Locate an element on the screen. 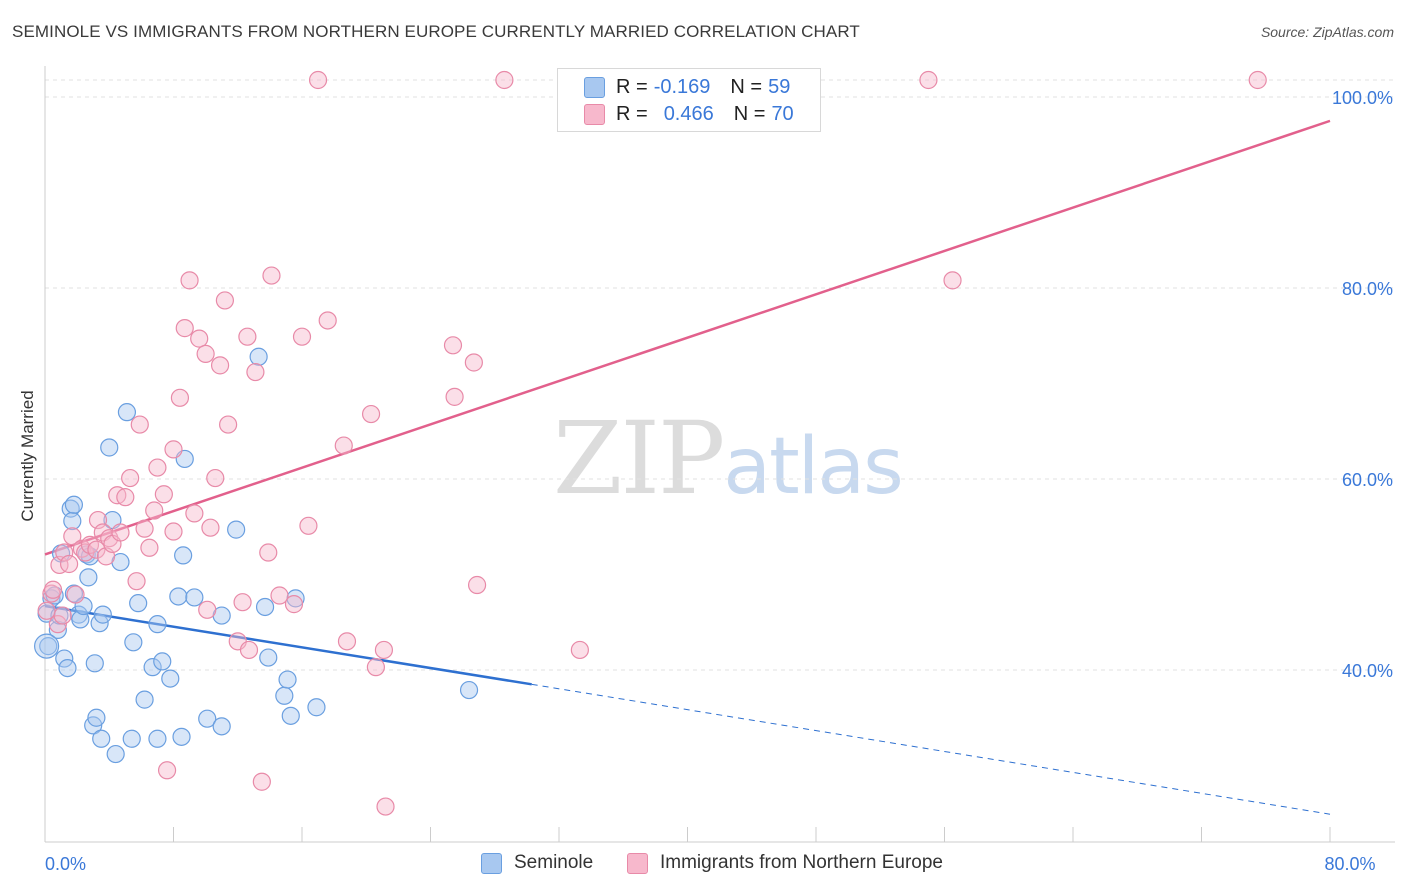 Image resolution: width=1406 pixels, height=892 pixels. stats-box: R = -0.169 N = 59 R = 0.466 N = 70 is located at coordinates (689, 100).